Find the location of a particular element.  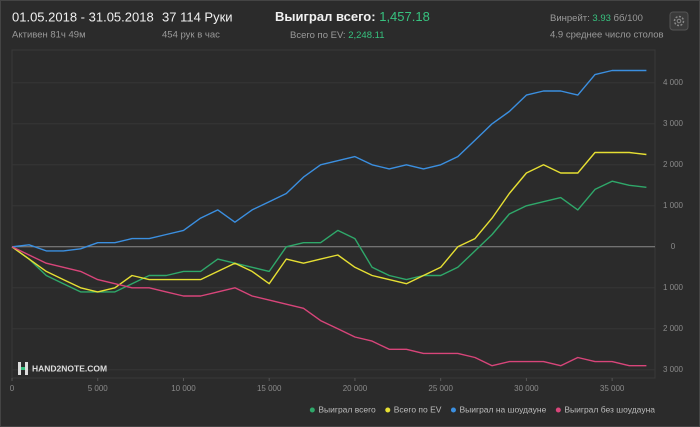

legend-label: Выиграл без шоудауна is located at coordinates (609, 409).